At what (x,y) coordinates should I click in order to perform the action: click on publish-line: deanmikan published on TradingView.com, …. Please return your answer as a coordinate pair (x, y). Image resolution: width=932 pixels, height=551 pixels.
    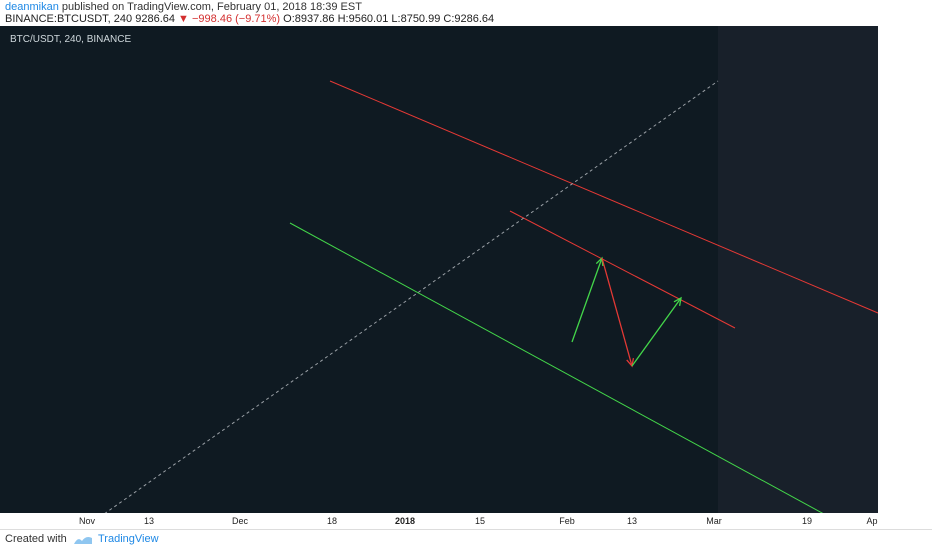
    Looking at the image, I should click on (183, 7).